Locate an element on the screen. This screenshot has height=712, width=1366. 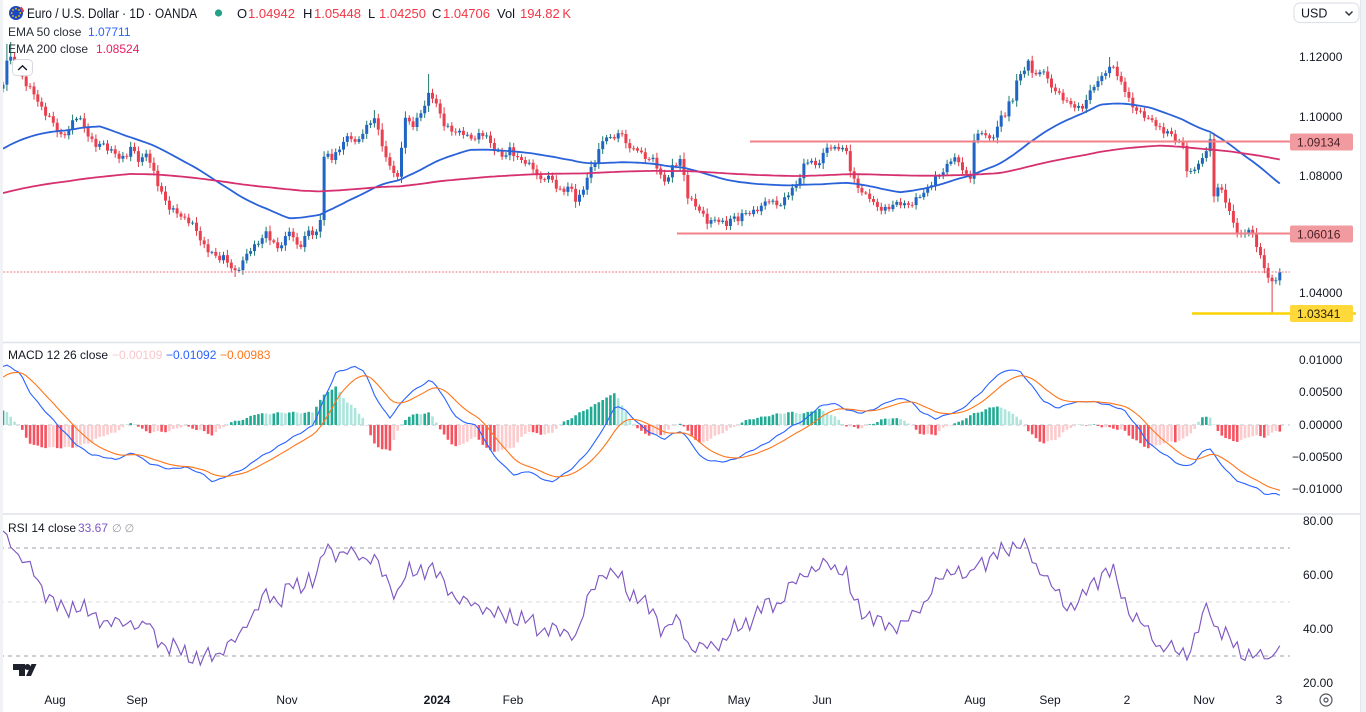
svg-text: USD is located at coordinates (1314, 14).